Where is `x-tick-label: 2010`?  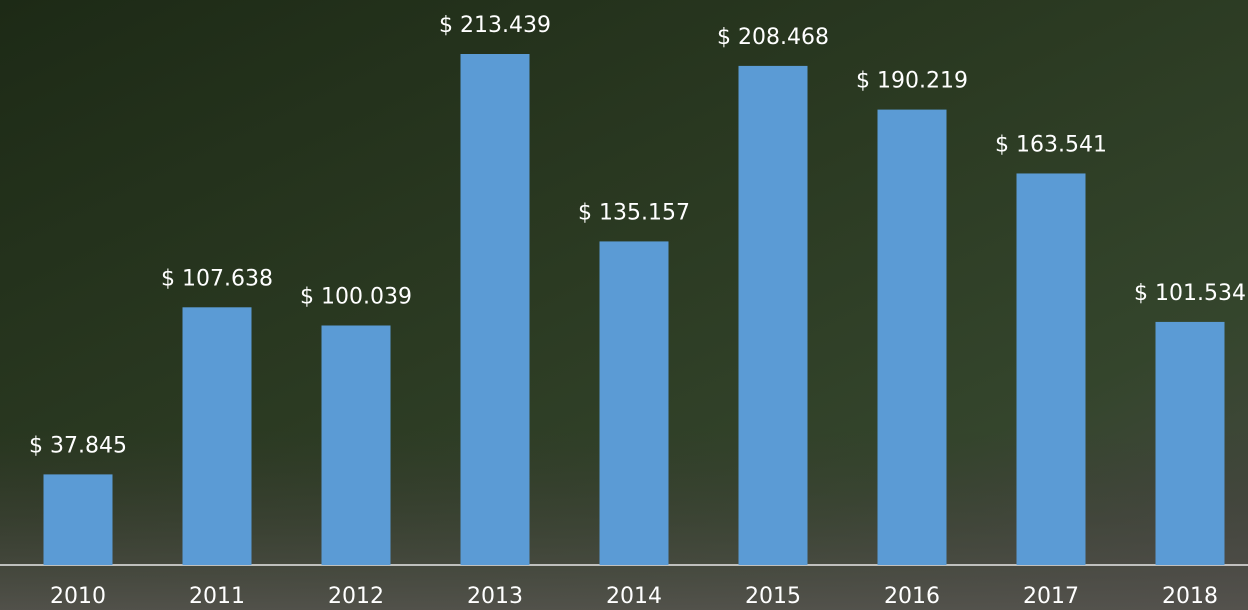
x-tick-label: 2010 is located at coordinates (78, 596).